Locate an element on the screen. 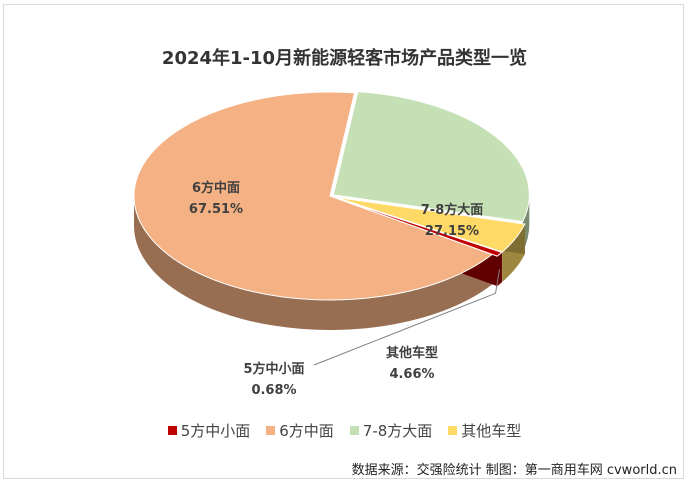  chart-title: 2024年1-10月新能源轻客市场产品类型一览 is located at coordinates (344, 58).